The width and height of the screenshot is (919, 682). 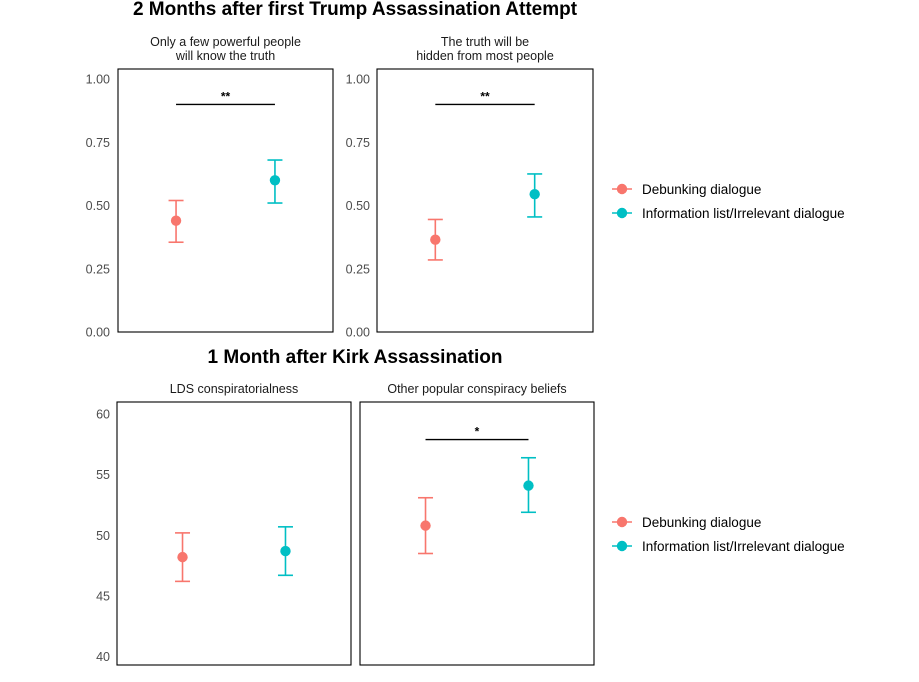 What do you see at coordinates (234, 389) in the screenshot?
I see `facet-label: LDS conspiratorialness` at bounding box center [234, 389].